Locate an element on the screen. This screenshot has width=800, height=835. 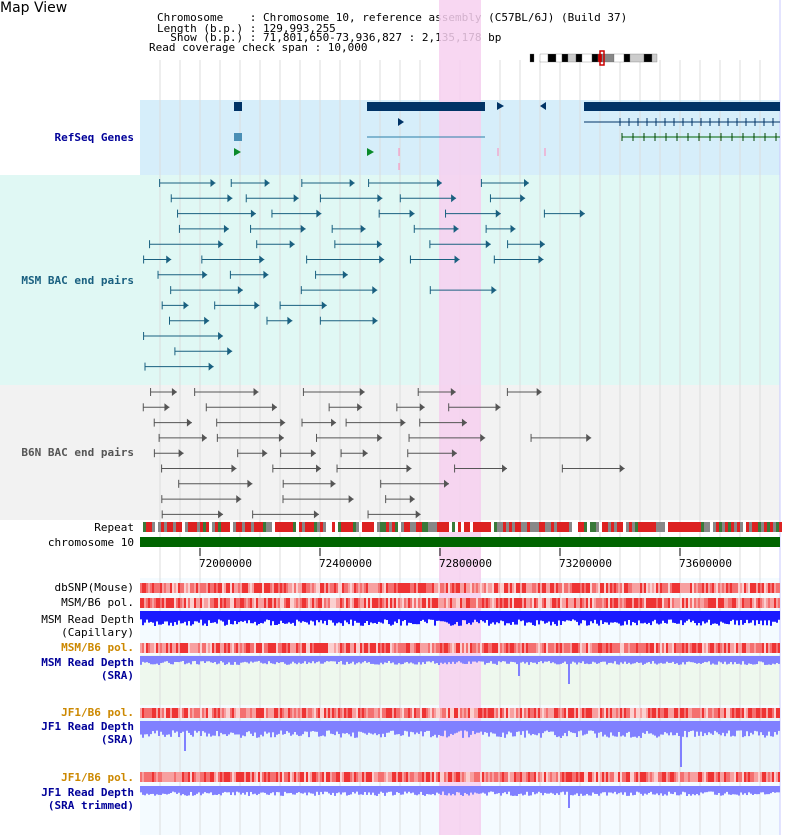
track-label-b6n-bac: B6N BAC end pairs is located at coordinates (77, 452).